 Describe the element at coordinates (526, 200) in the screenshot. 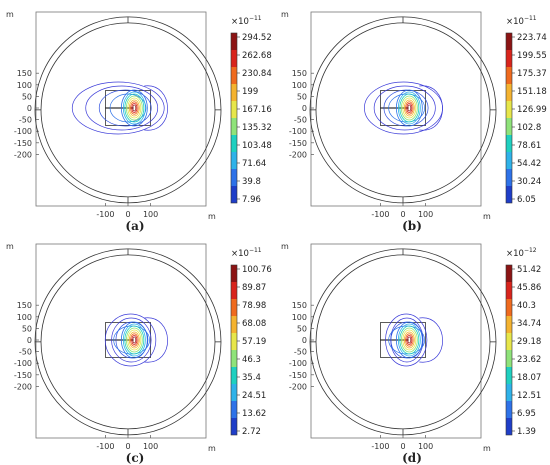

I see `colorbar-label: 6.05` at that location.